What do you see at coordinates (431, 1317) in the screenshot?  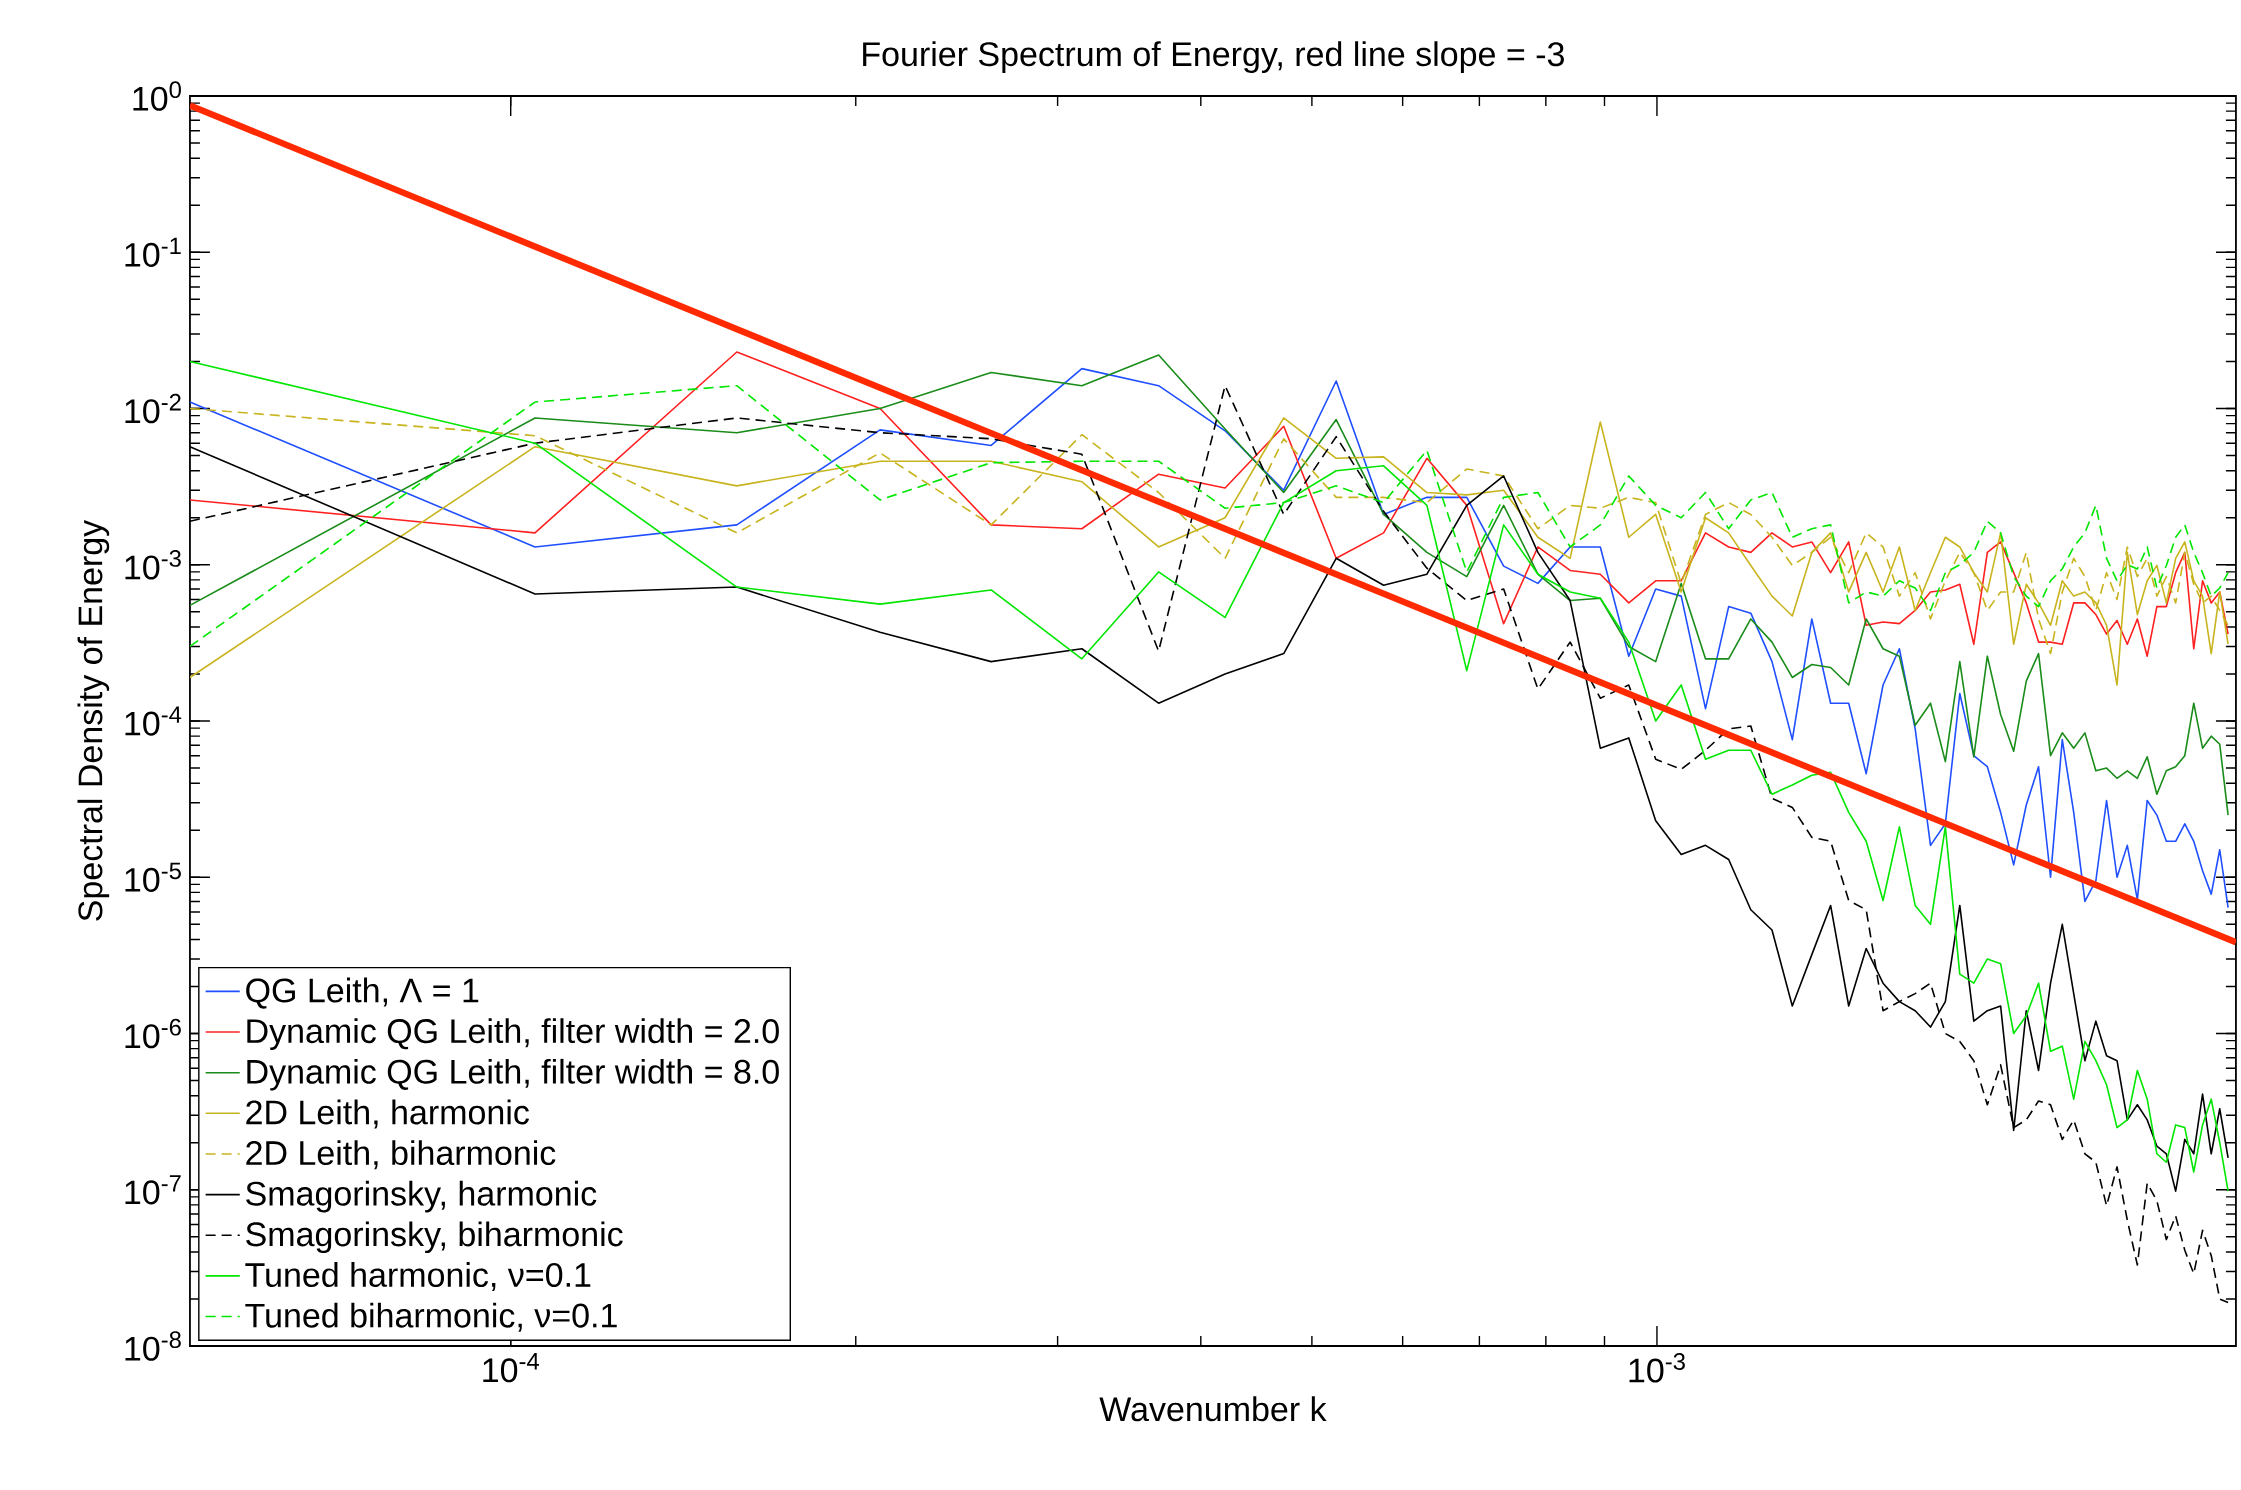 I see `legend-label: Tuned biharmonic, ν=0.1` at bounding box center [431, 1317].